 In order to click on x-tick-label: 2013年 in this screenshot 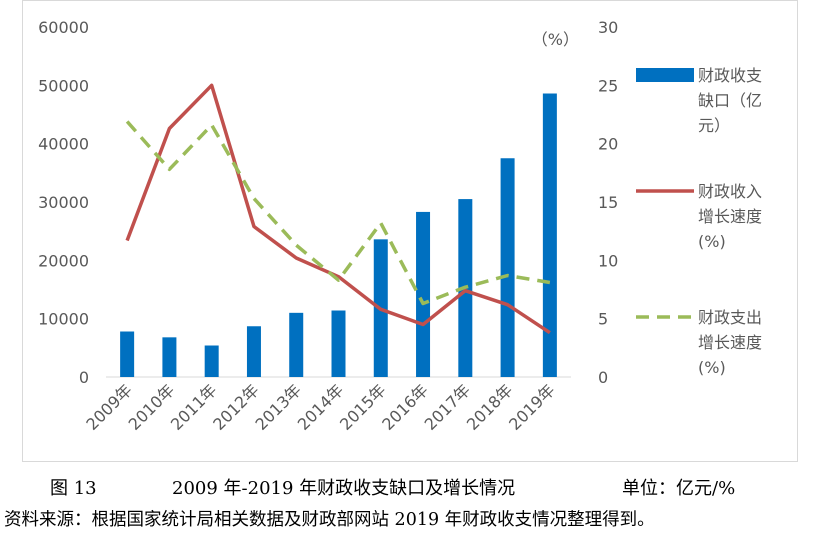, I will do `click(279, 407)`.